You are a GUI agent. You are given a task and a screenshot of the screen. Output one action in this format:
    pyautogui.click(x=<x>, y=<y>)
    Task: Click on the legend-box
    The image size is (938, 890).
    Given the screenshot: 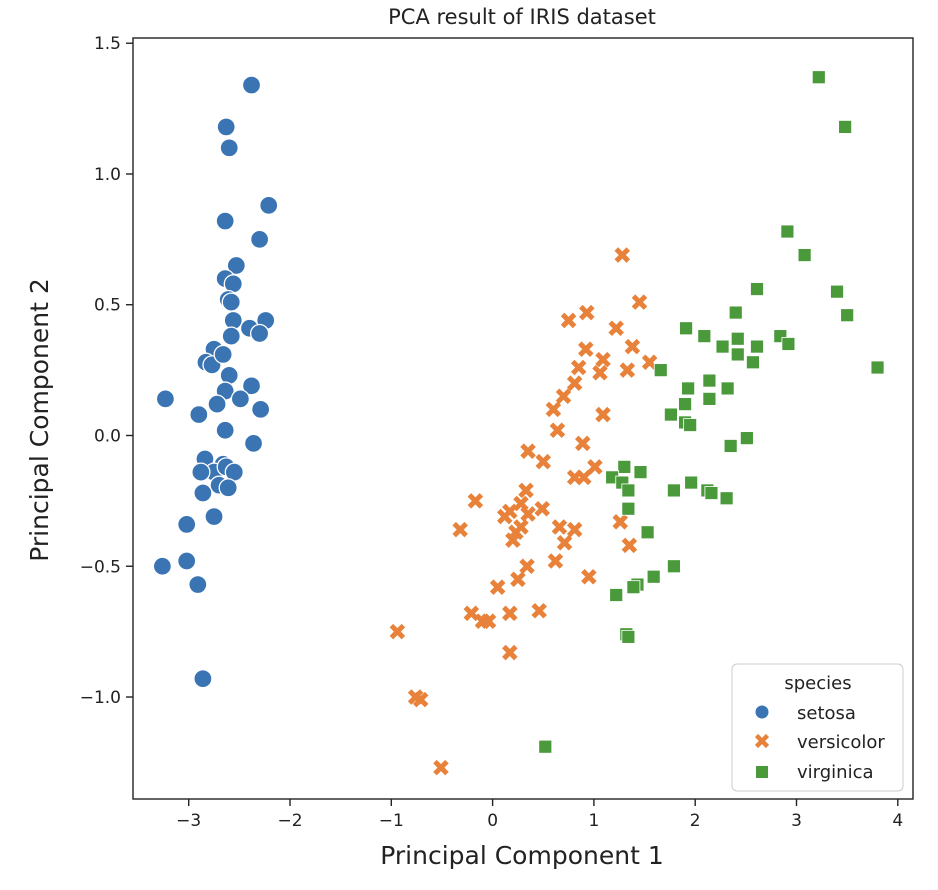 What is the action you would take?
    pyautogui.click(x=817, y=727)
    